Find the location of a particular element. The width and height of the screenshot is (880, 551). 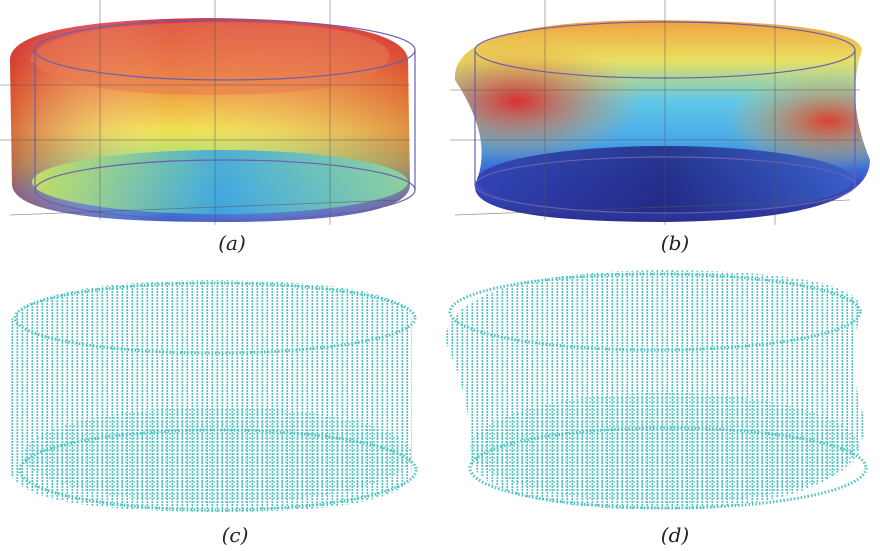

floor is located at coordinates (220, 182).